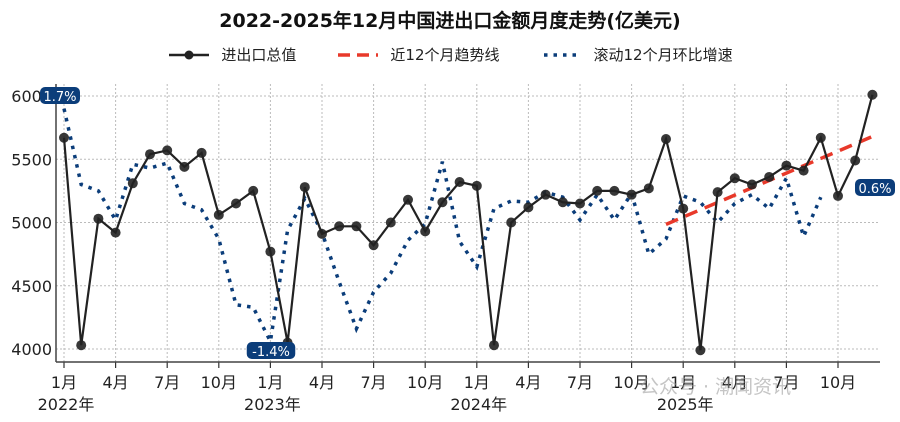 The height and width of the screenshot is (422, 900). What do you see at coordinates (259, 55) in the screenshot?
I see `legend-label: 进出口总值` at bounding box center [259, 55].